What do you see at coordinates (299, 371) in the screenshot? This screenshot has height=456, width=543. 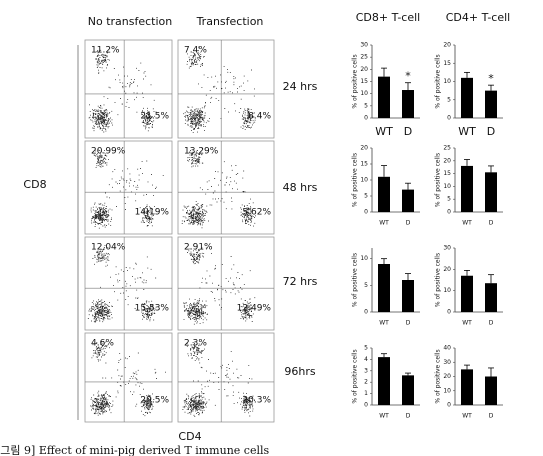 I see `row-label: 96hrs` at bounding box center [299, 371].